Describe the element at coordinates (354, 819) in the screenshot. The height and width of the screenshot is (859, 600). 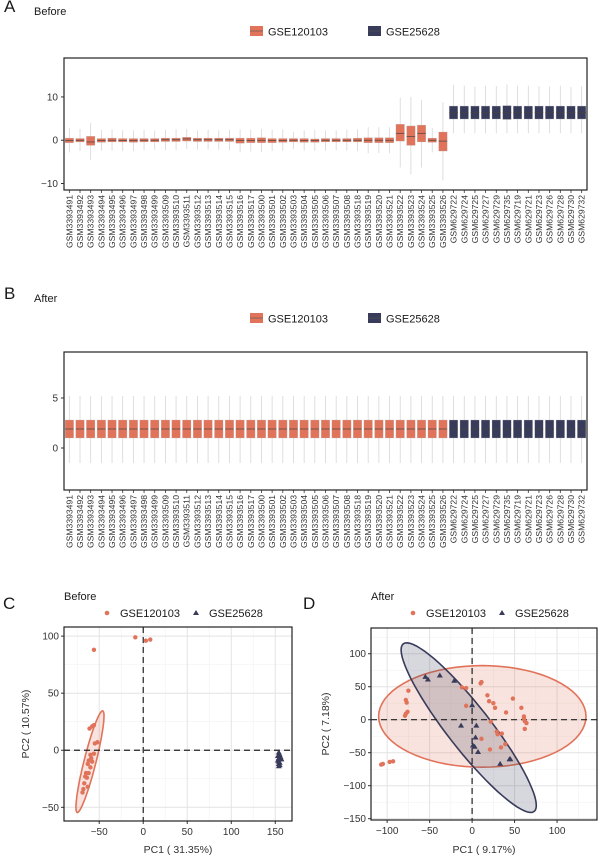
I see `y-tick-label: −150` at that location.